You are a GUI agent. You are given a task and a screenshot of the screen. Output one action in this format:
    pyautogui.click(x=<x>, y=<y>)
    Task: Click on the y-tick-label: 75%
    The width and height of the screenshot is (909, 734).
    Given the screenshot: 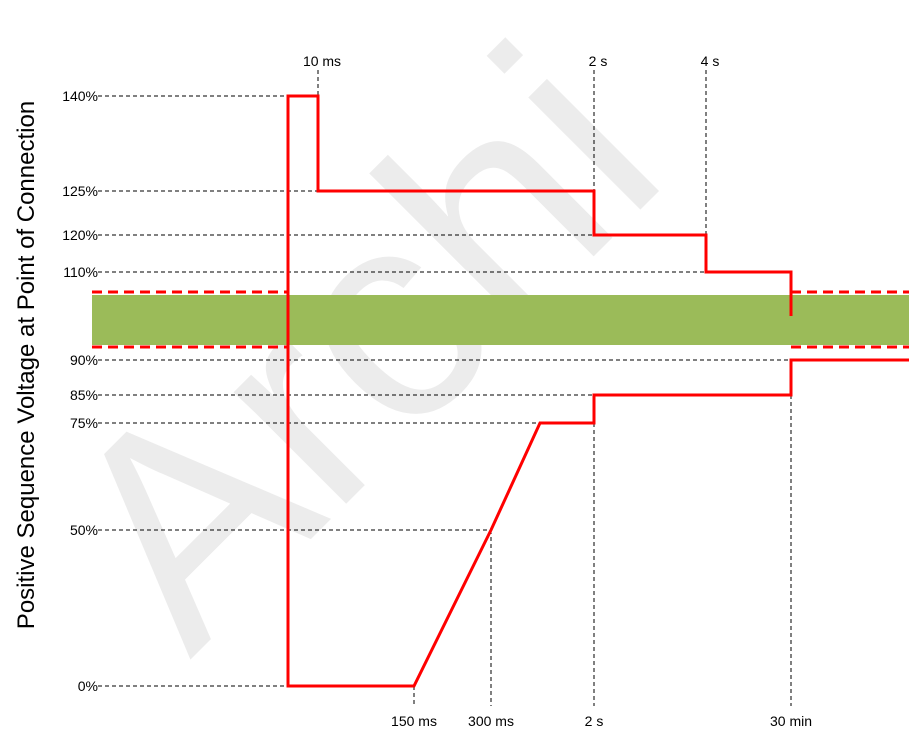 What is the action you would take?
    pyautogui.click(x=84, y=423)
    